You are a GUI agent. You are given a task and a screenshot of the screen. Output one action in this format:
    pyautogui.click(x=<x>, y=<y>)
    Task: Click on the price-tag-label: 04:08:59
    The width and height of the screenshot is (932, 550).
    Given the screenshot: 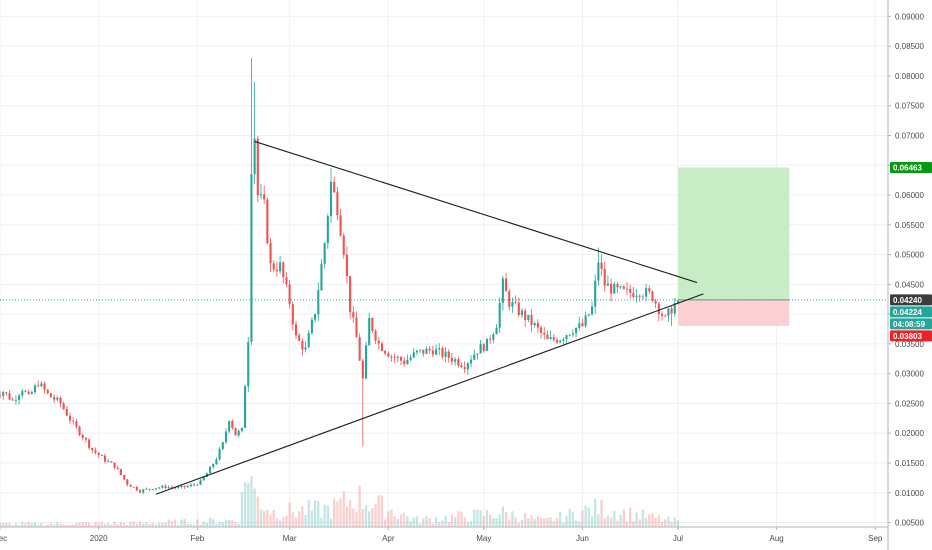 What is the action you would take?
    pyautogui.click(x=909, y=324)
    